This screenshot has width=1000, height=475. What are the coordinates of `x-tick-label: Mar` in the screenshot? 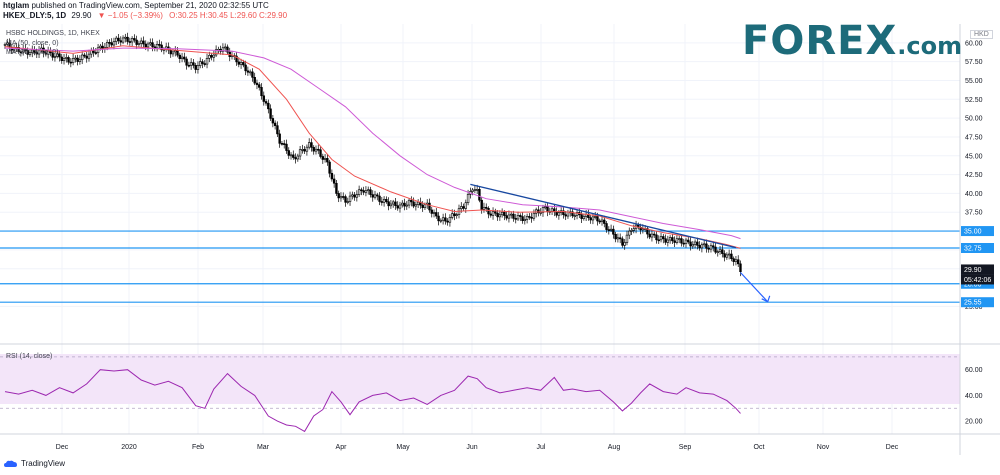 It's located at (263, 447).